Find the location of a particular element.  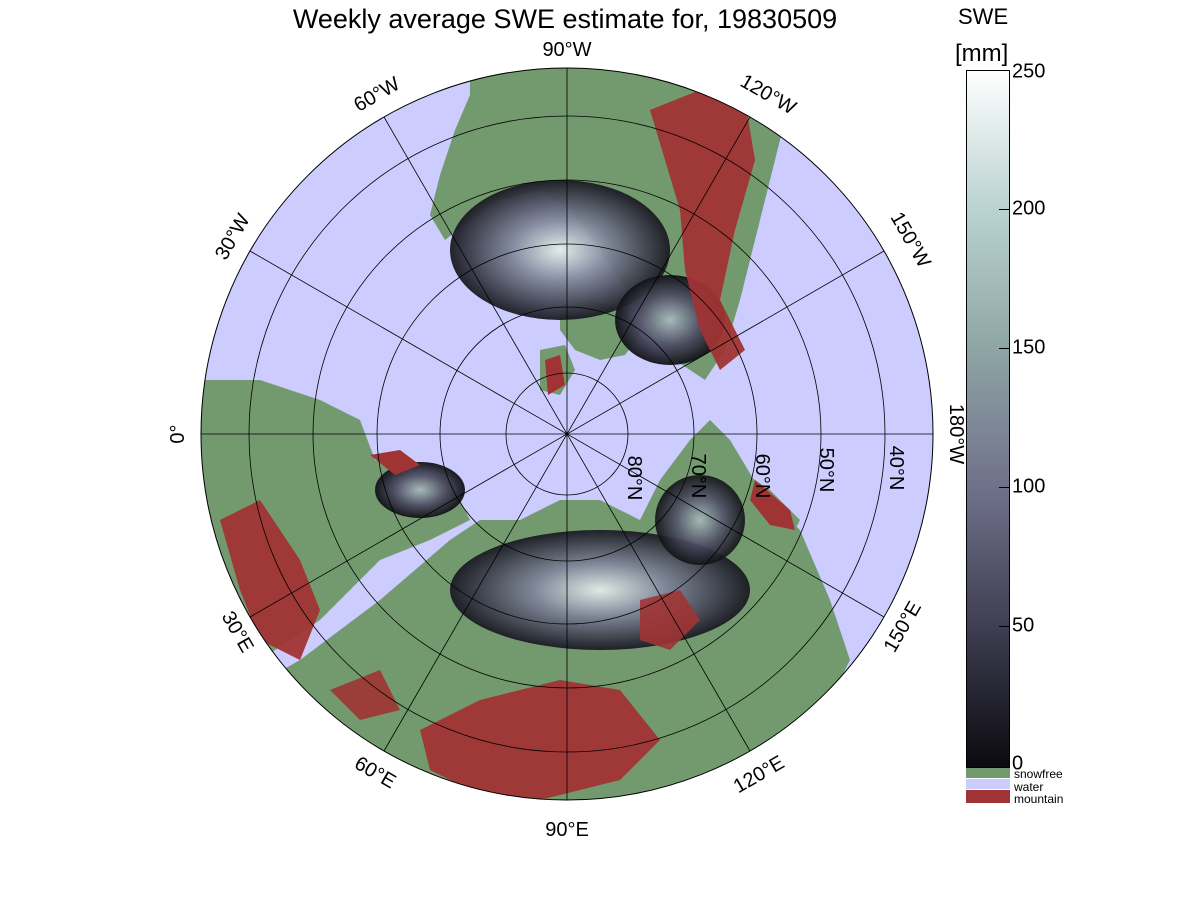

legend-swatch-water is located at coordinates (988, 784).